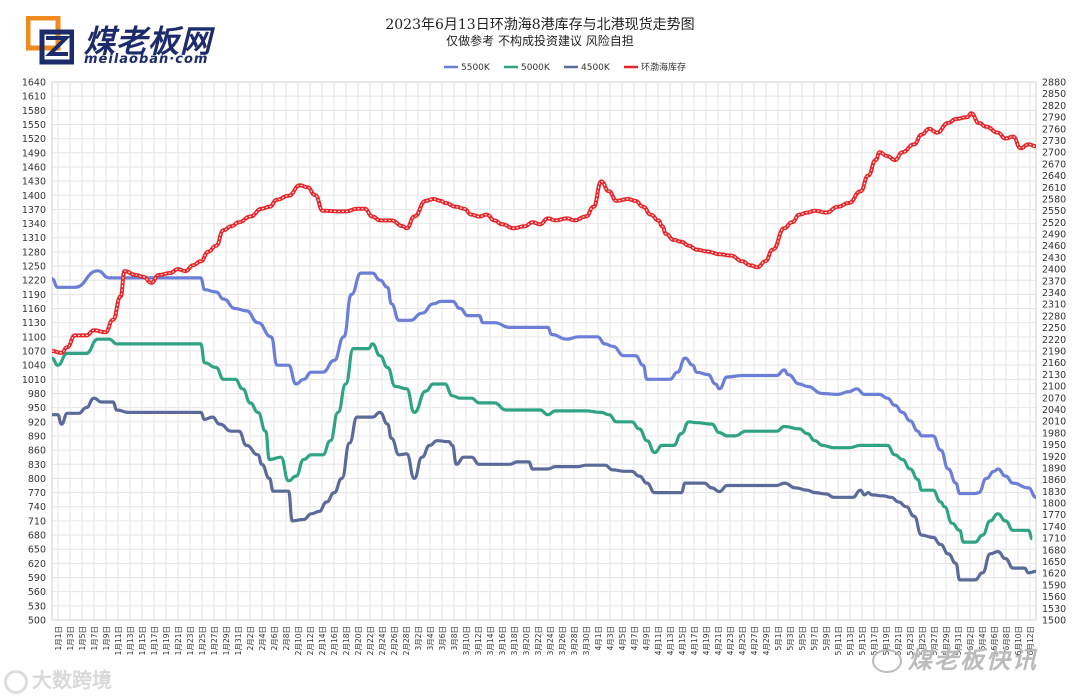 The width and height of the screenshot is (1080, 696). I want to click on x-tick-label: 5月31日, so click(958, 640).